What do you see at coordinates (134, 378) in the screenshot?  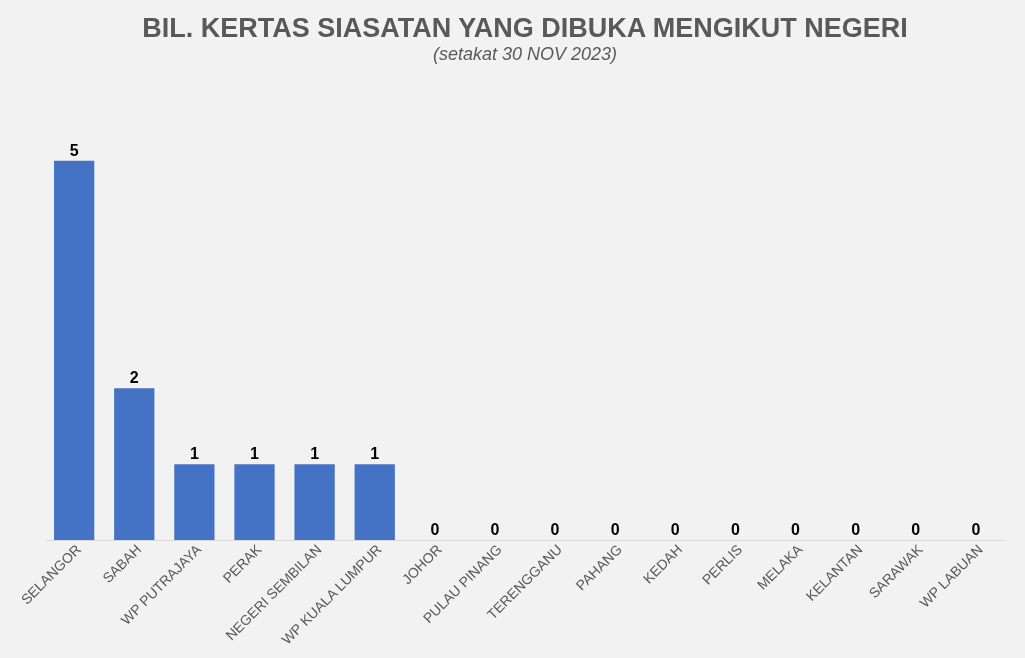 I see `data-label: 2` at bounding box center [134, 378].